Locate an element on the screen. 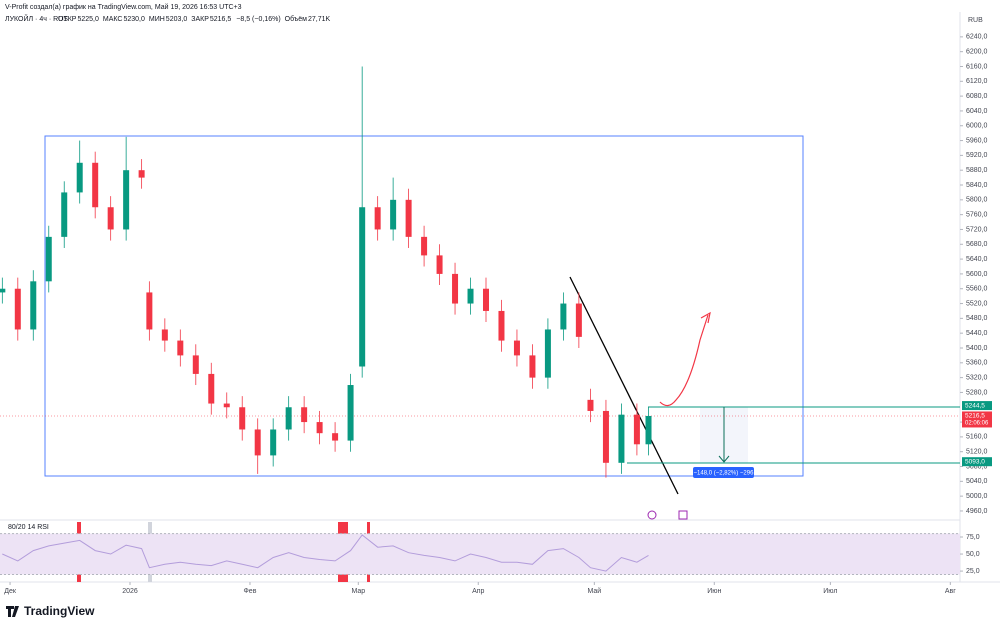  y-tick-label: 5720,0 is located at coordinates (977, 229).